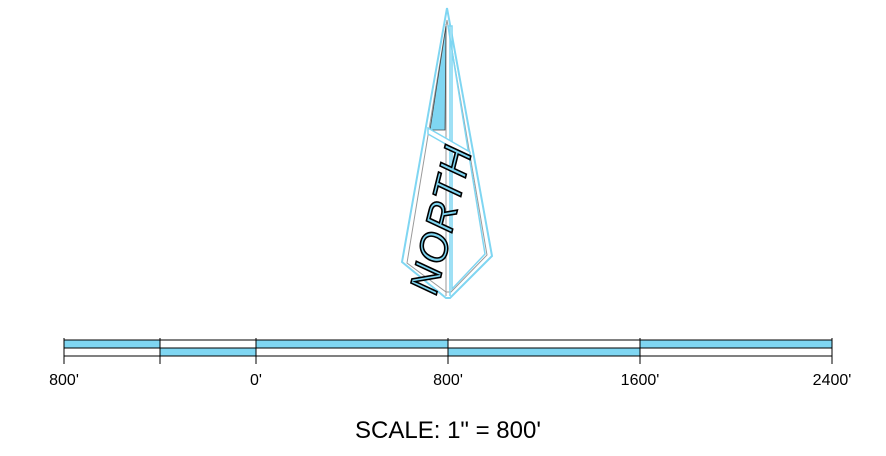  I want to click on north-arrow-outer-outline, so click(447, 153).